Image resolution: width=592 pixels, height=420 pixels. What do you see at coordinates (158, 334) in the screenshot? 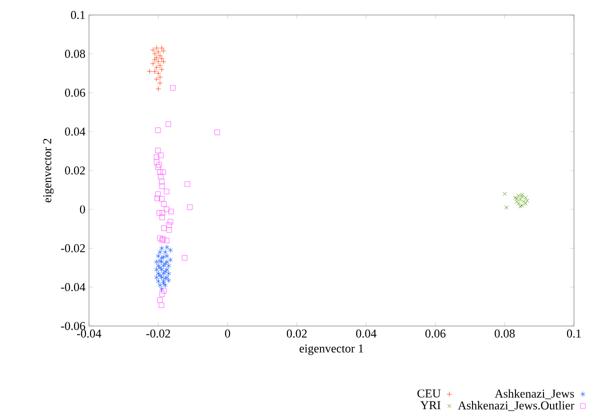
I see `x-tick-label: -0.02` at bounding box center [158, 334].